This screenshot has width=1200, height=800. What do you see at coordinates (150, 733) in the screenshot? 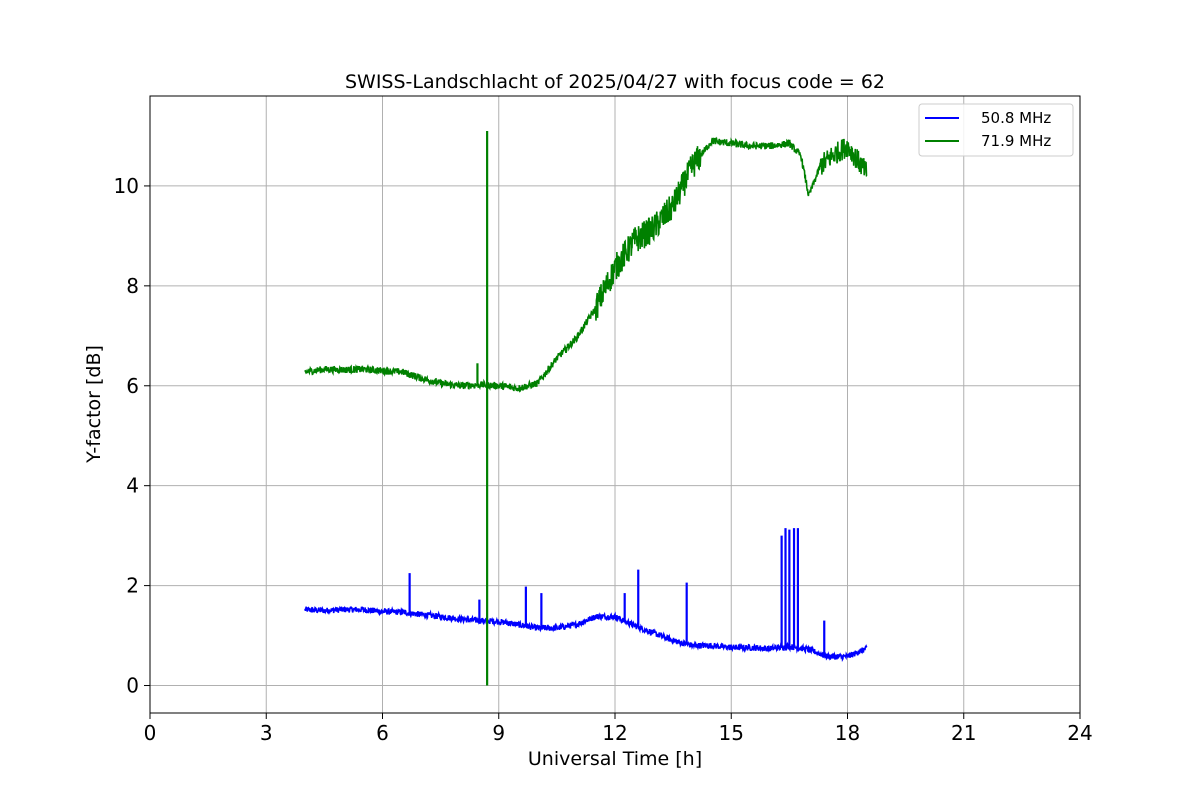
I see `x-tick-label: 0` at bounding box center [150, 733].